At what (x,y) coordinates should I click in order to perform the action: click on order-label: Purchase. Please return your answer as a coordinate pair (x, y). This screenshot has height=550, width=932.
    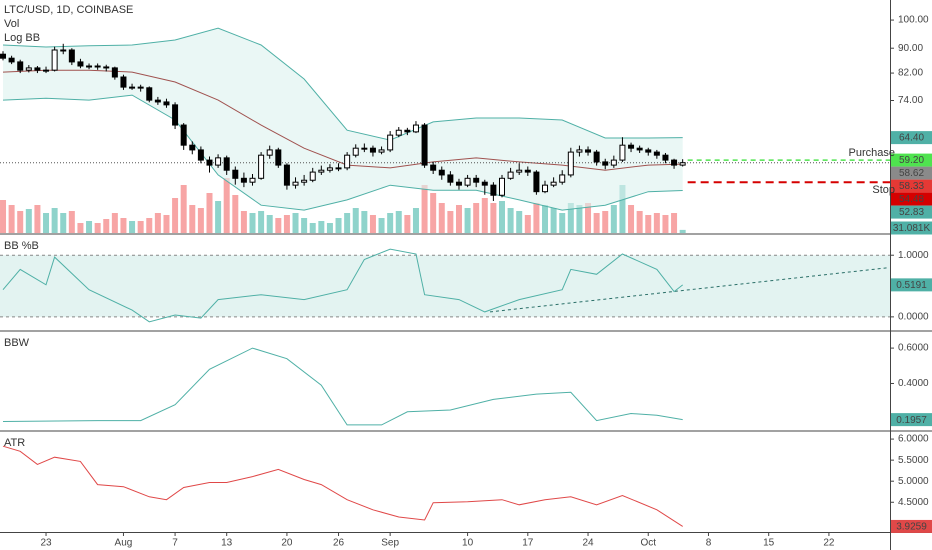
    Looking at the image, I should click on (872, 153).